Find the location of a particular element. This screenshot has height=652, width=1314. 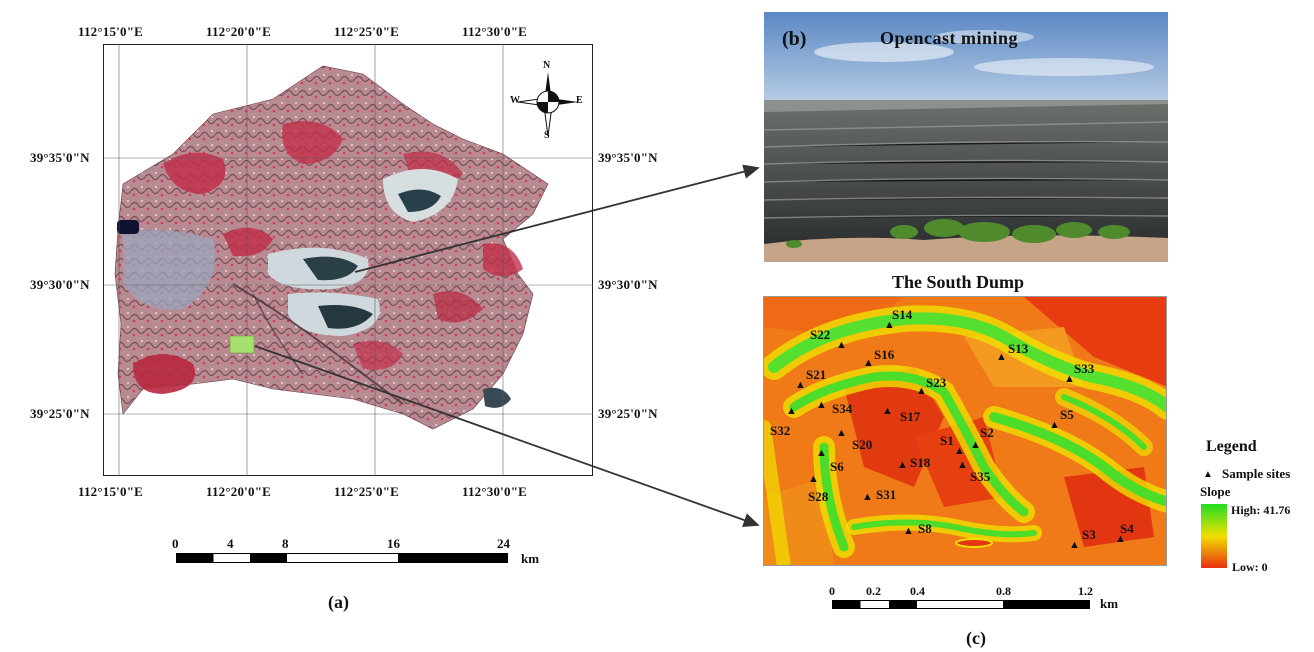

panel-a-label: (a) is located at coordinates (338, 602).